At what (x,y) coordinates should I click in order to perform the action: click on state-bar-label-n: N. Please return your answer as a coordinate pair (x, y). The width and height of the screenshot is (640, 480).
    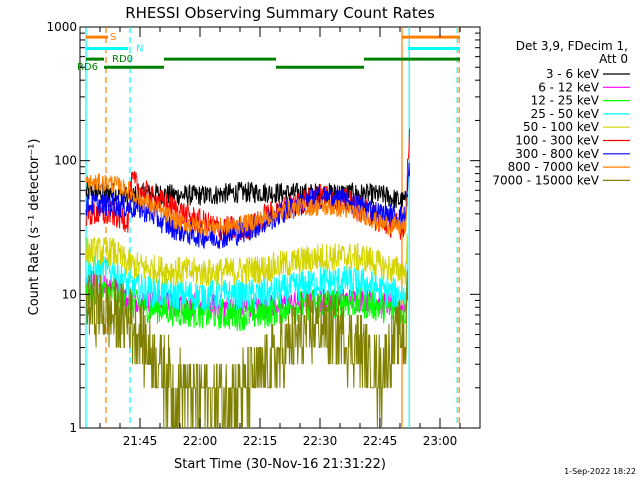
    Looking at the image, I should click on (139, 49).